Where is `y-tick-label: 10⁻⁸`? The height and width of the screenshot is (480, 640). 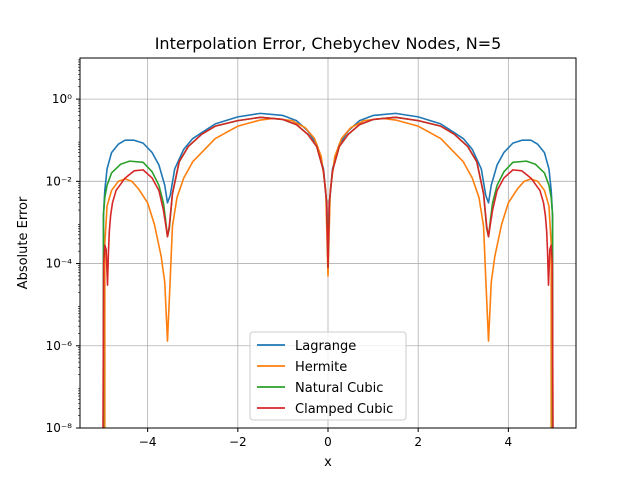
y-tick-label: 10⁻⁸ is located at coordinates (59, 428).